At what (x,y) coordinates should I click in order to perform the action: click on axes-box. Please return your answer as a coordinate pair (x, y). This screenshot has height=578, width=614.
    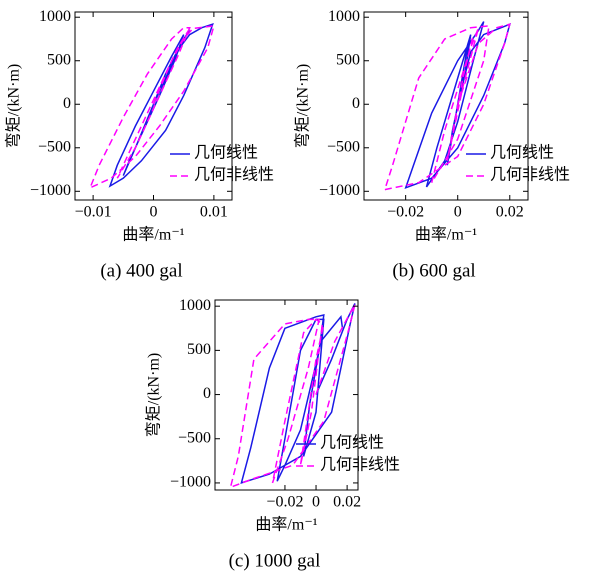
    Looking at the image, I should click on (446, 106).